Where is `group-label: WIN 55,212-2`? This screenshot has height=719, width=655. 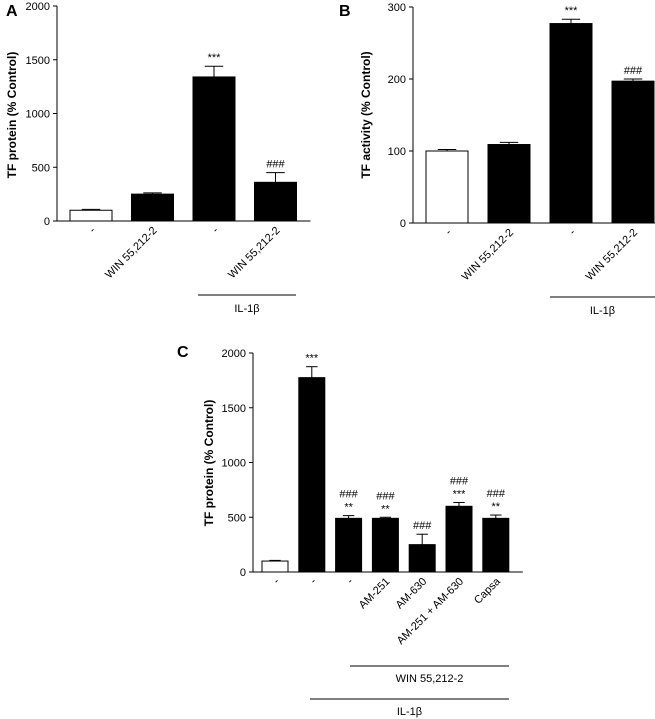 group-label: WIN 55,212-2 is located at coordinates (430, 679).